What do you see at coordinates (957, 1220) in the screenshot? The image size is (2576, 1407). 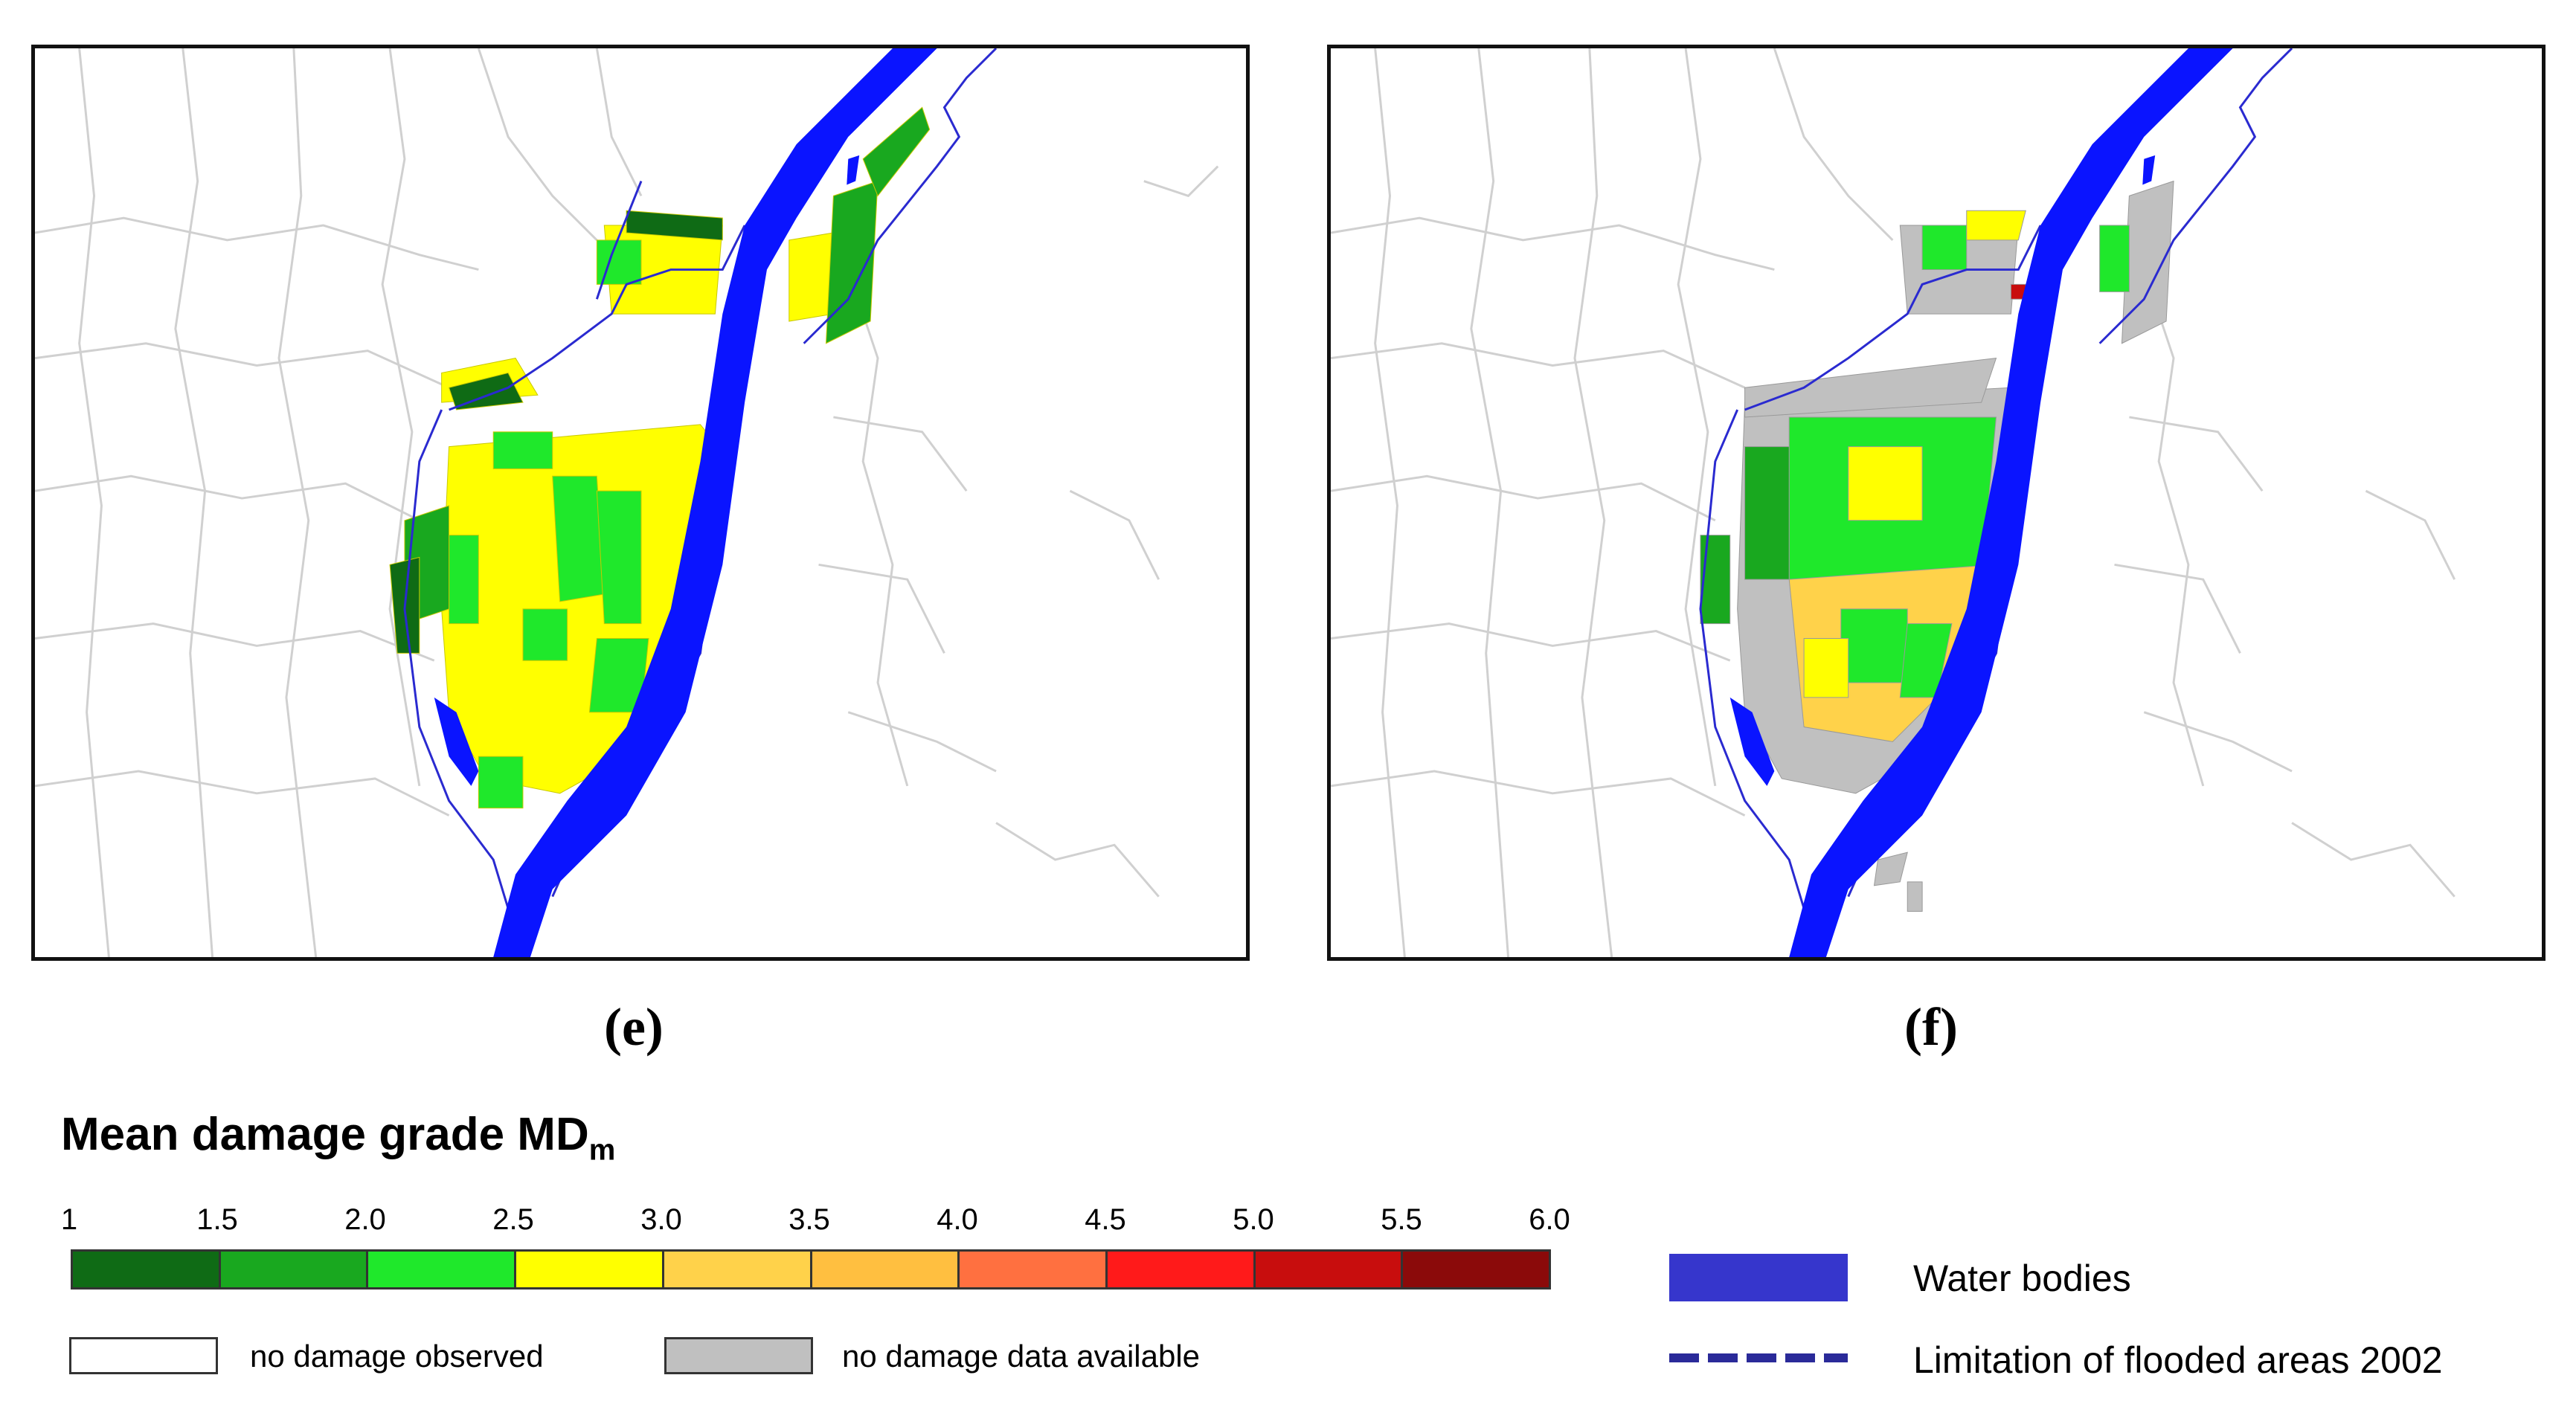 I see `tick-label: 4.0` at bounding box center [957, 1220].